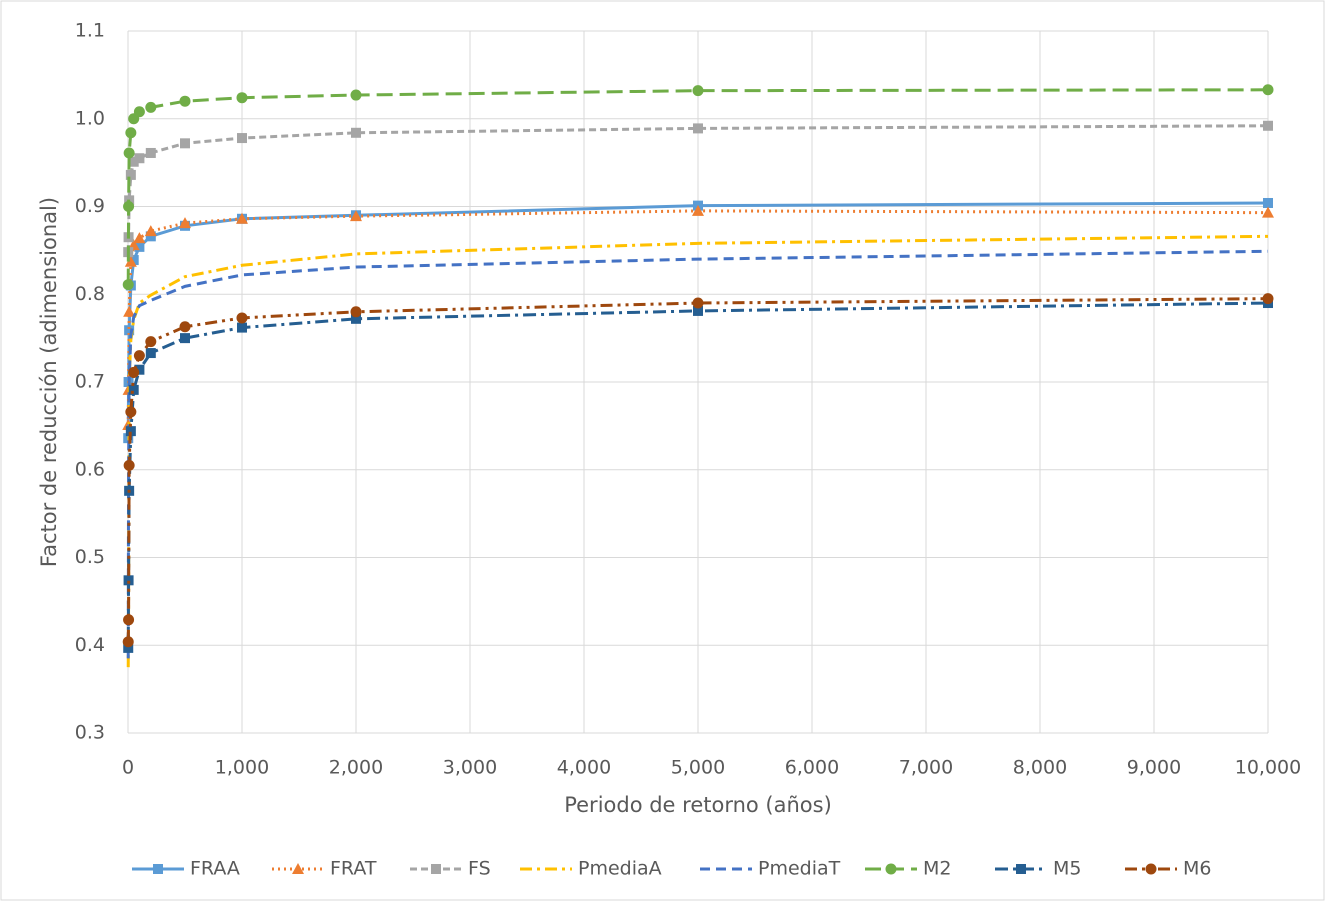 Image resolution: width=1326 pixels, height=902 pixels. Describe the element at coordinates (1154, 768) in the screenshot. I see `x-tick-label: 9,000` at that location.